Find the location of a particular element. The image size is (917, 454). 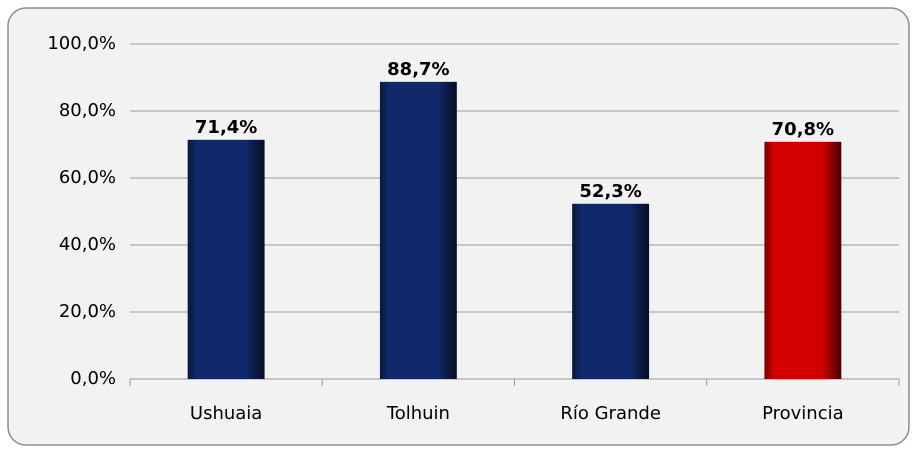

y-tick-label: 80,0% is located at coordinates (87, 110).